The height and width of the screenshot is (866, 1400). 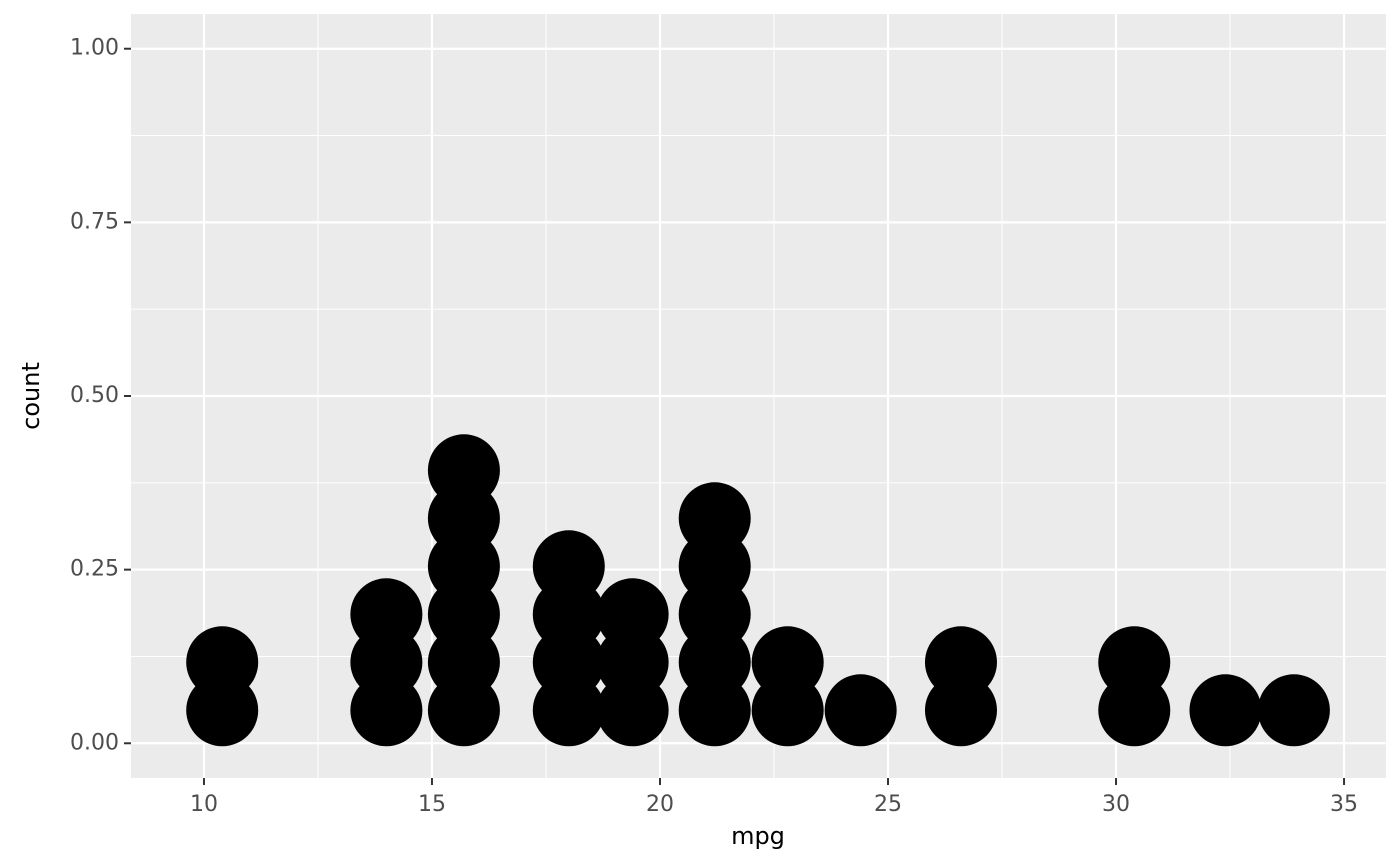 I want to click on x-tick-label: 35, so click(x=1344, y=804).